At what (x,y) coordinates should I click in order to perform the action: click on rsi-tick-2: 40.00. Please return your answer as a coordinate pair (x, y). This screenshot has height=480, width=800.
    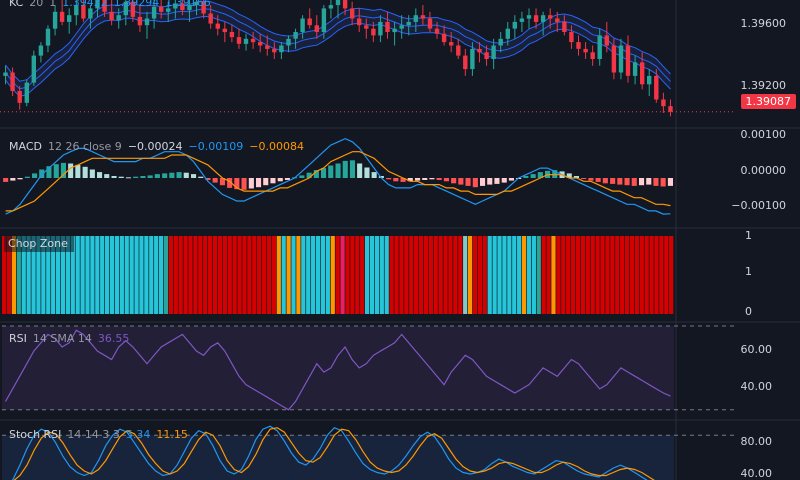
    Looking at the image, I should click on (756, 386).